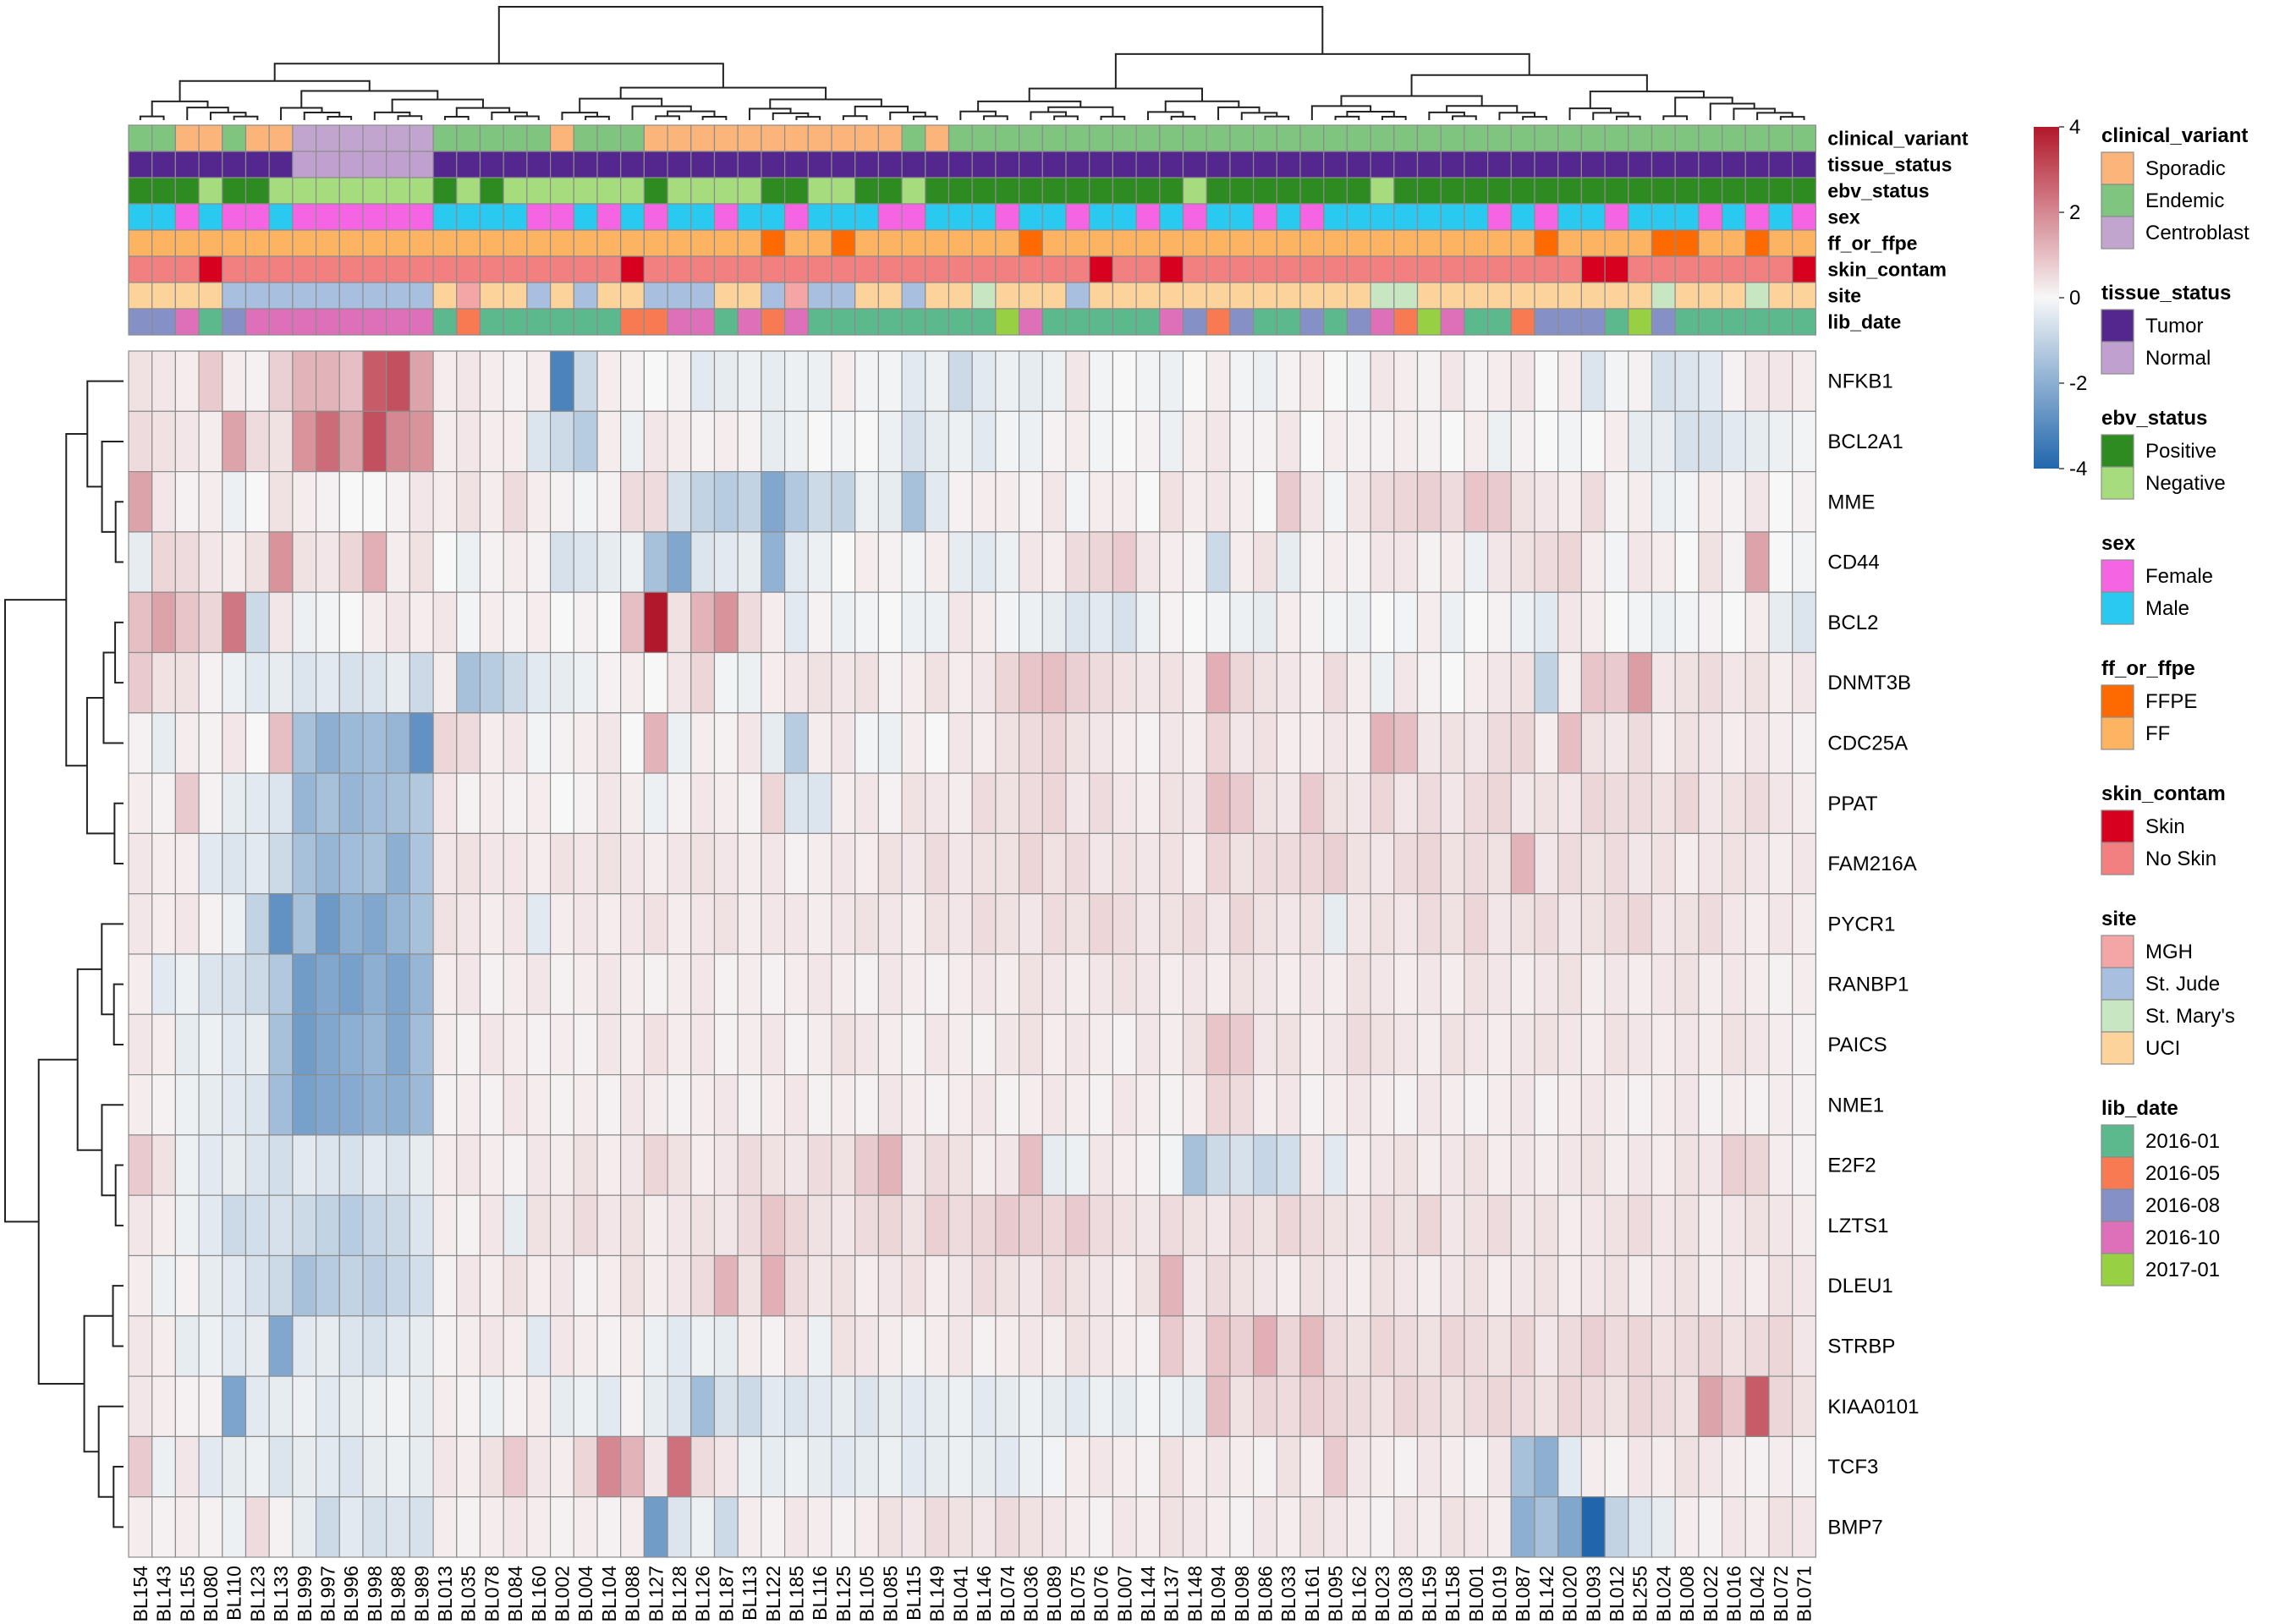 Image resolution: width=2274 pixels, height=1624 pixels. I want to click on sample-label: BL087, so click(1523, 1594).